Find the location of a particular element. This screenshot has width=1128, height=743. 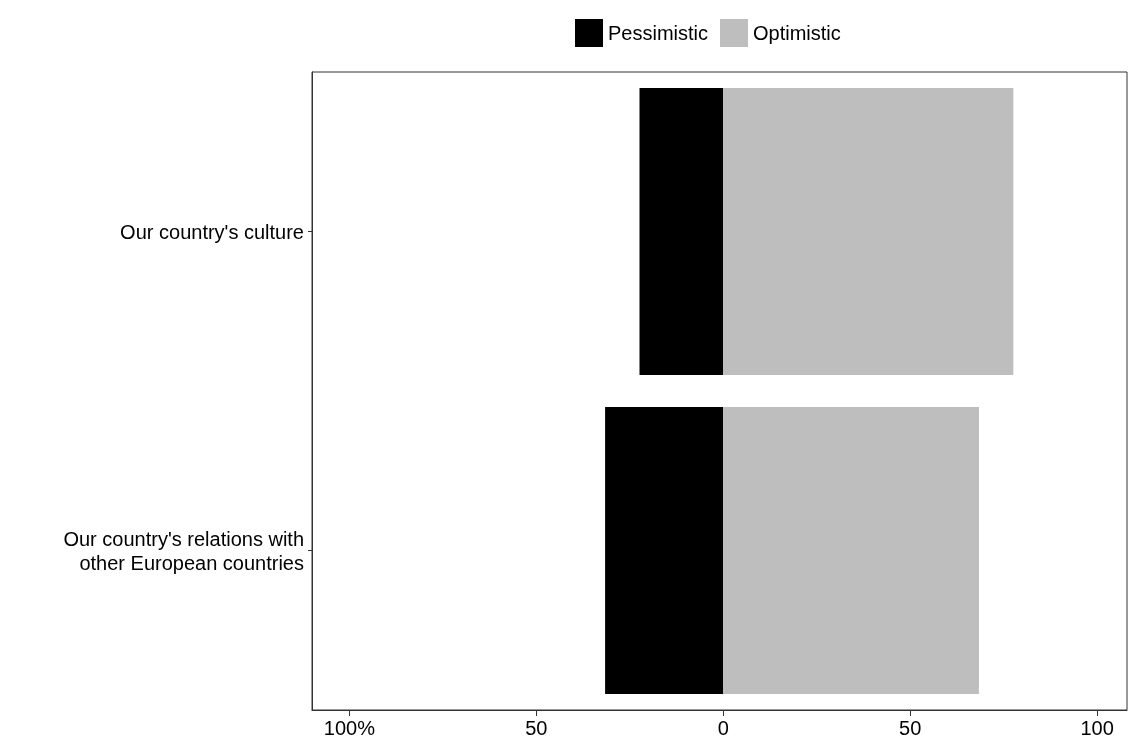

x-tick-label: 0 is located at coordinates (723, 728).